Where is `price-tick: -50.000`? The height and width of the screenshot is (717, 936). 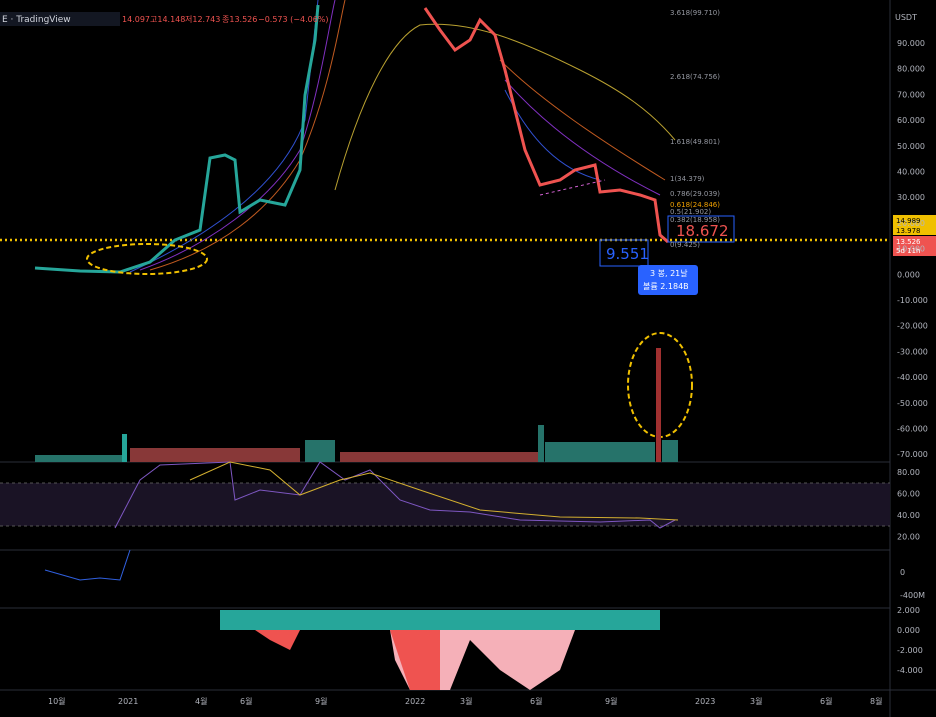
price-tick: -50.000 is located at coordinates (912, 403).